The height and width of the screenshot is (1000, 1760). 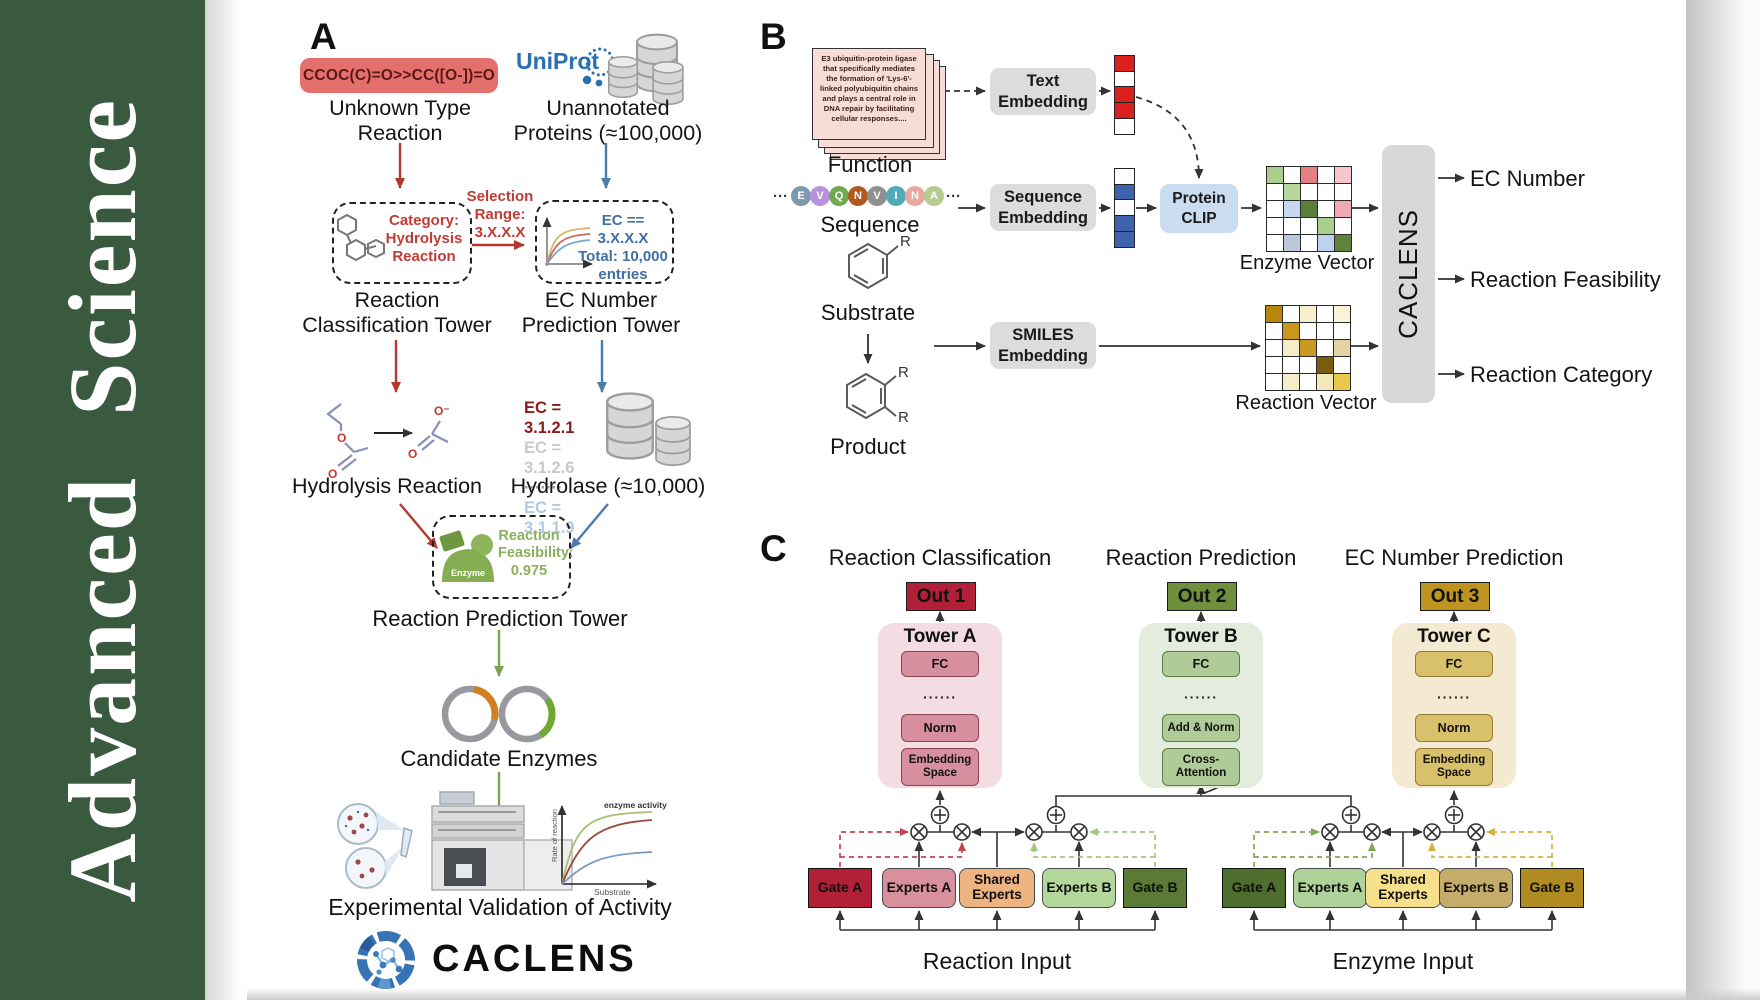 I want to click on panel-b-label: B, so click(x=773, y=36).